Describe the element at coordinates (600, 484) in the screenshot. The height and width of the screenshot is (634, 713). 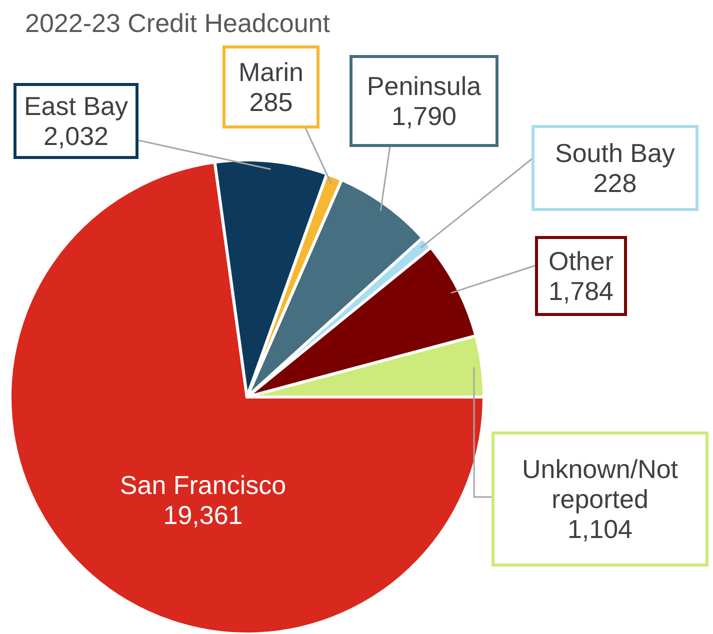
I see `slice-label: Unknown/Not reported` at that location.